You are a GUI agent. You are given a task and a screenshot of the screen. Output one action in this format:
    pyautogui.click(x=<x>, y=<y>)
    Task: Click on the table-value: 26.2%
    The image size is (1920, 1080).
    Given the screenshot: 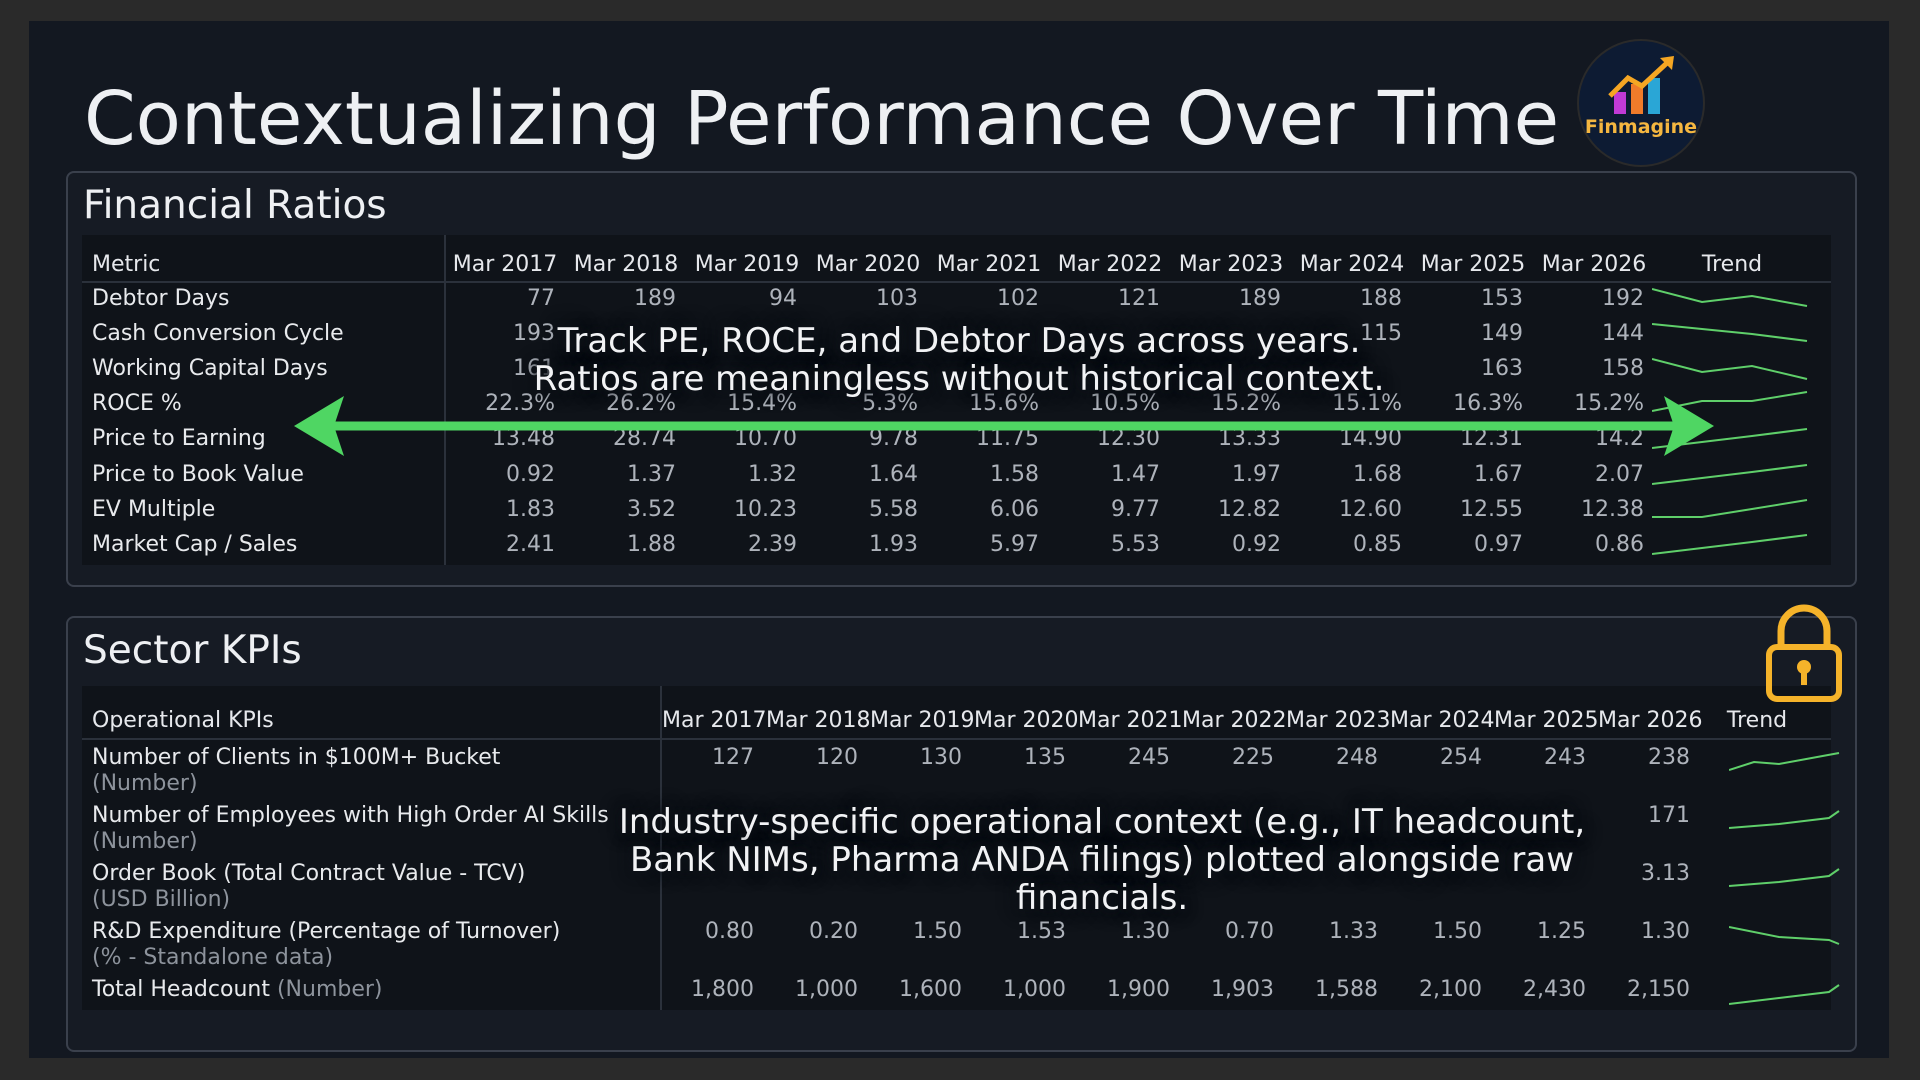 What is the action you would take?
    pyautogui.click(x=641, y=404)
    